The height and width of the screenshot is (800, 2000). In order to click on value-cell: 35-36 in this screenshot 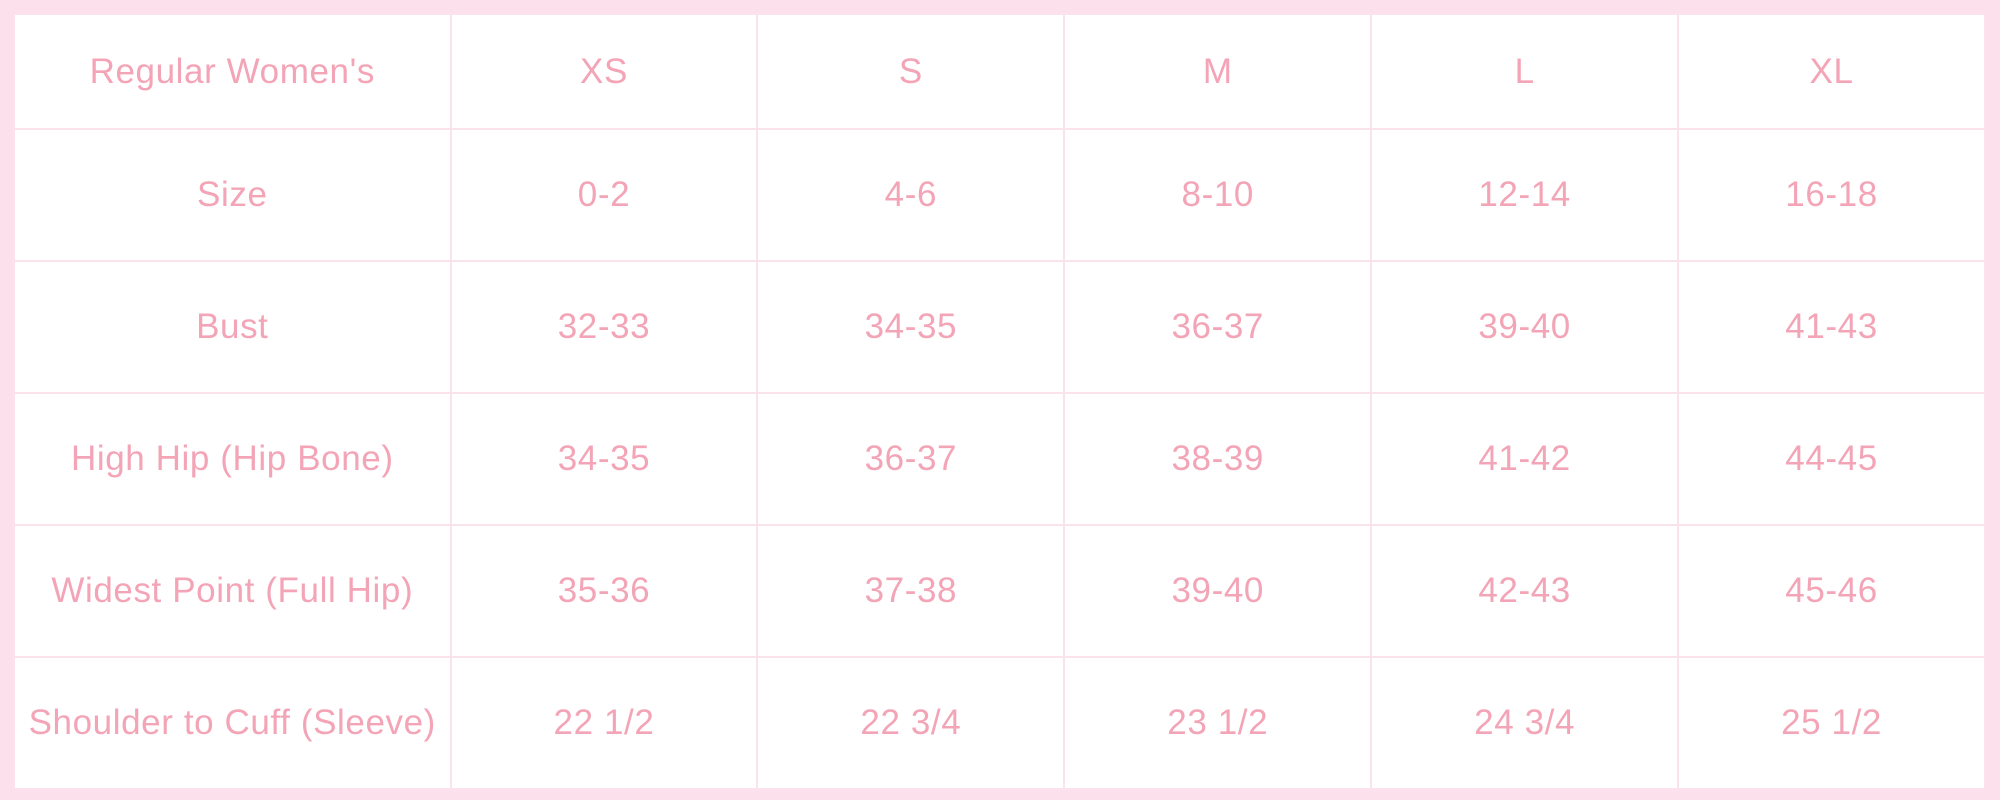, I will do `click(604, 591)`.